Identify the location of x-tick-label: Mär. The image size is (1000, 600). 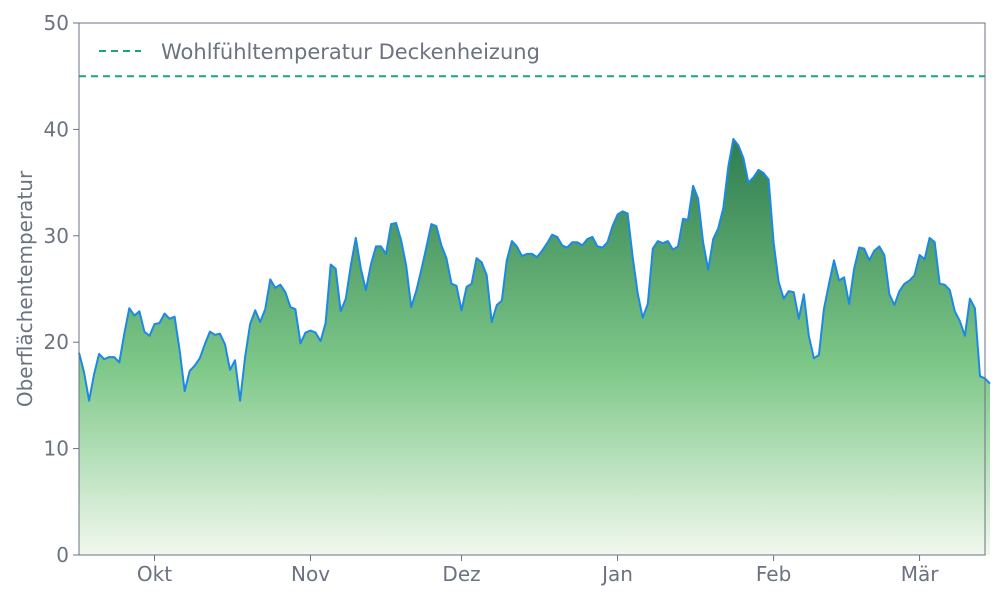
(920, 574).